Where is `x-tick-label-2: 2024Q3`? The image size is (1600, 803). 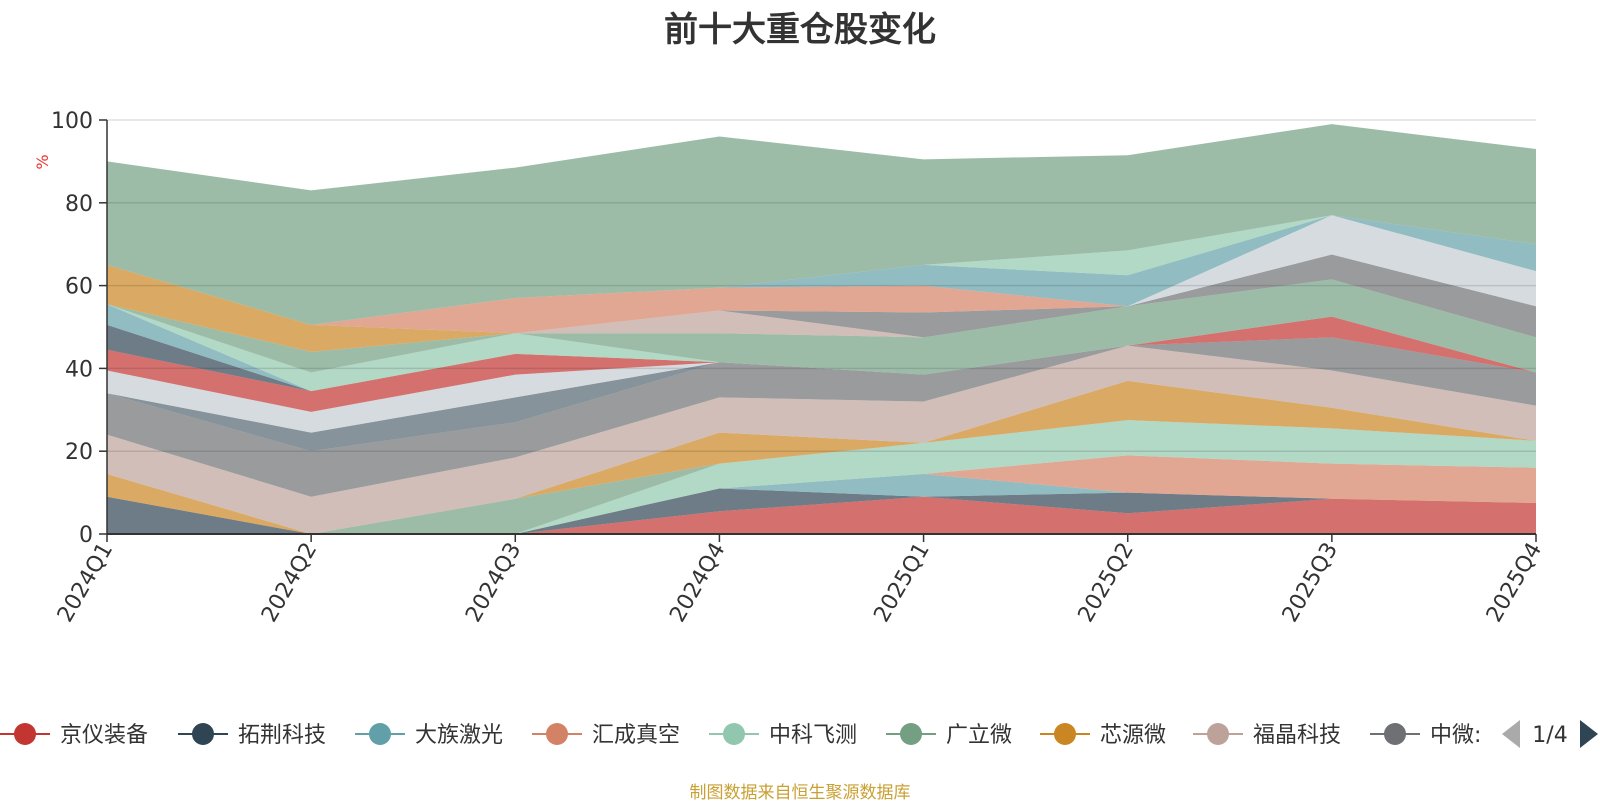
x-tick-label-2: 2024Q3 is located at coordinates (493, 583).